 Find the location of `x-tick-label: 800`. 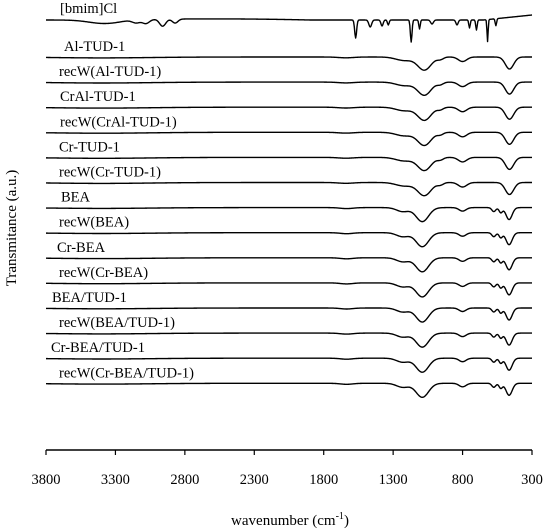

x-tick-label: 800 is located at coordinates (463, 480).